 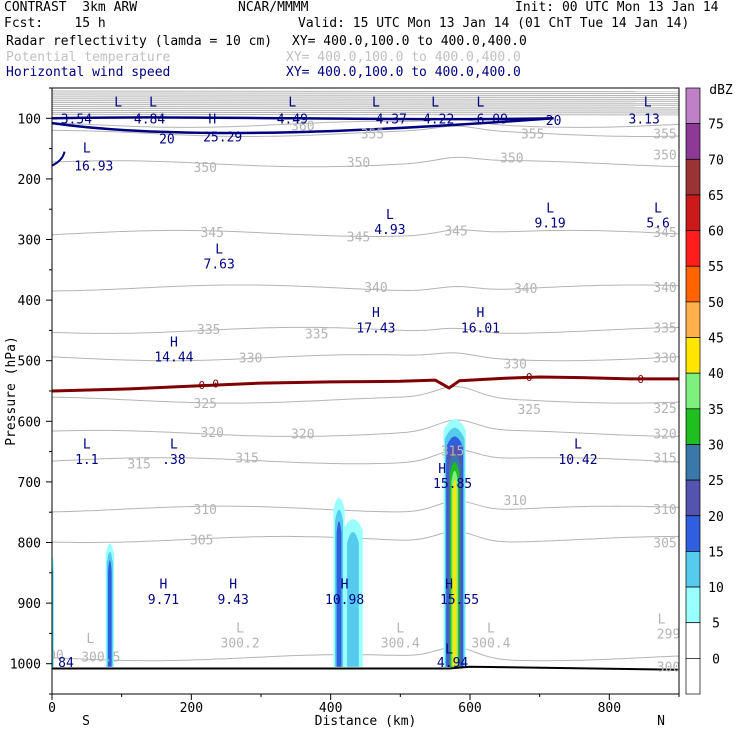 What do you see at coordinates (302, 434) in the screenshot?
I see `theta-label-320: 320` at bounding box center [302, 434].